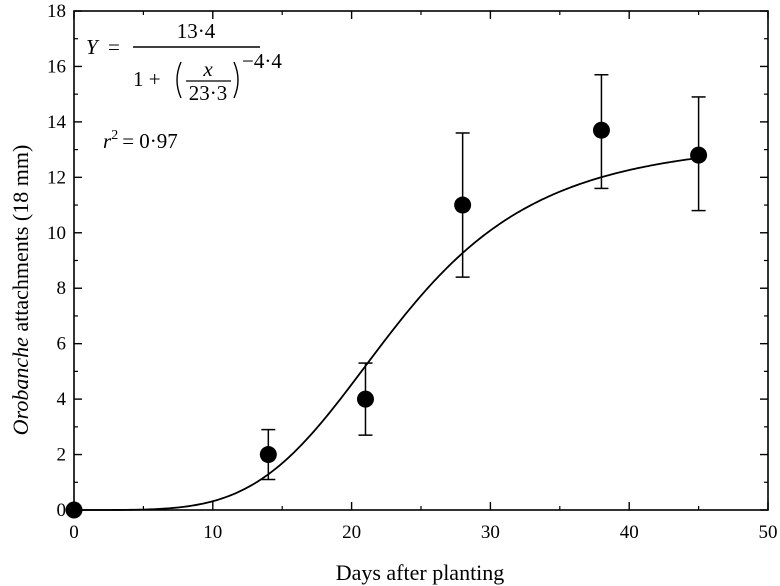 The width and height of the screenshot is (780, 586). What do you see at coordinates (62, 455) in the screenshot?
I see `y-tick-label: 2` at bounding box center [62, 455].